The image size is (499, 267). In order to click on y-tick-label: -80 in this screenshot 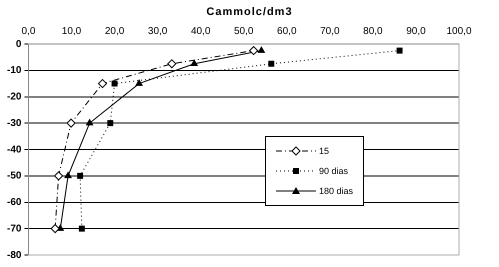, I will do `click(14, 255)`.